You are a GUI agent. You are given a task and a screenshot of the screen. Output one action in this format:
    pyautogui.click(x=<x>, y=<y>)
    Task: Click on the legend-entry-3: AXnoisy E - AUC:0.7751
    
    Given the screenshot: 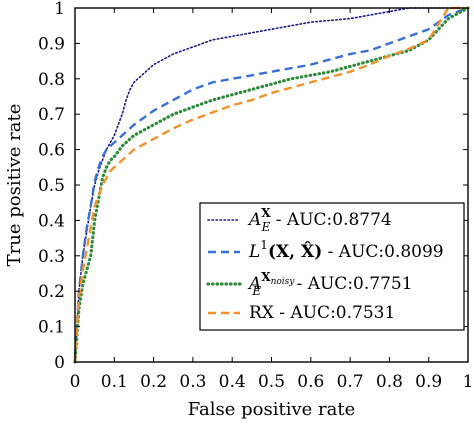 What is the action you would take?
    pyautogui.click(x=309, y=284)
    